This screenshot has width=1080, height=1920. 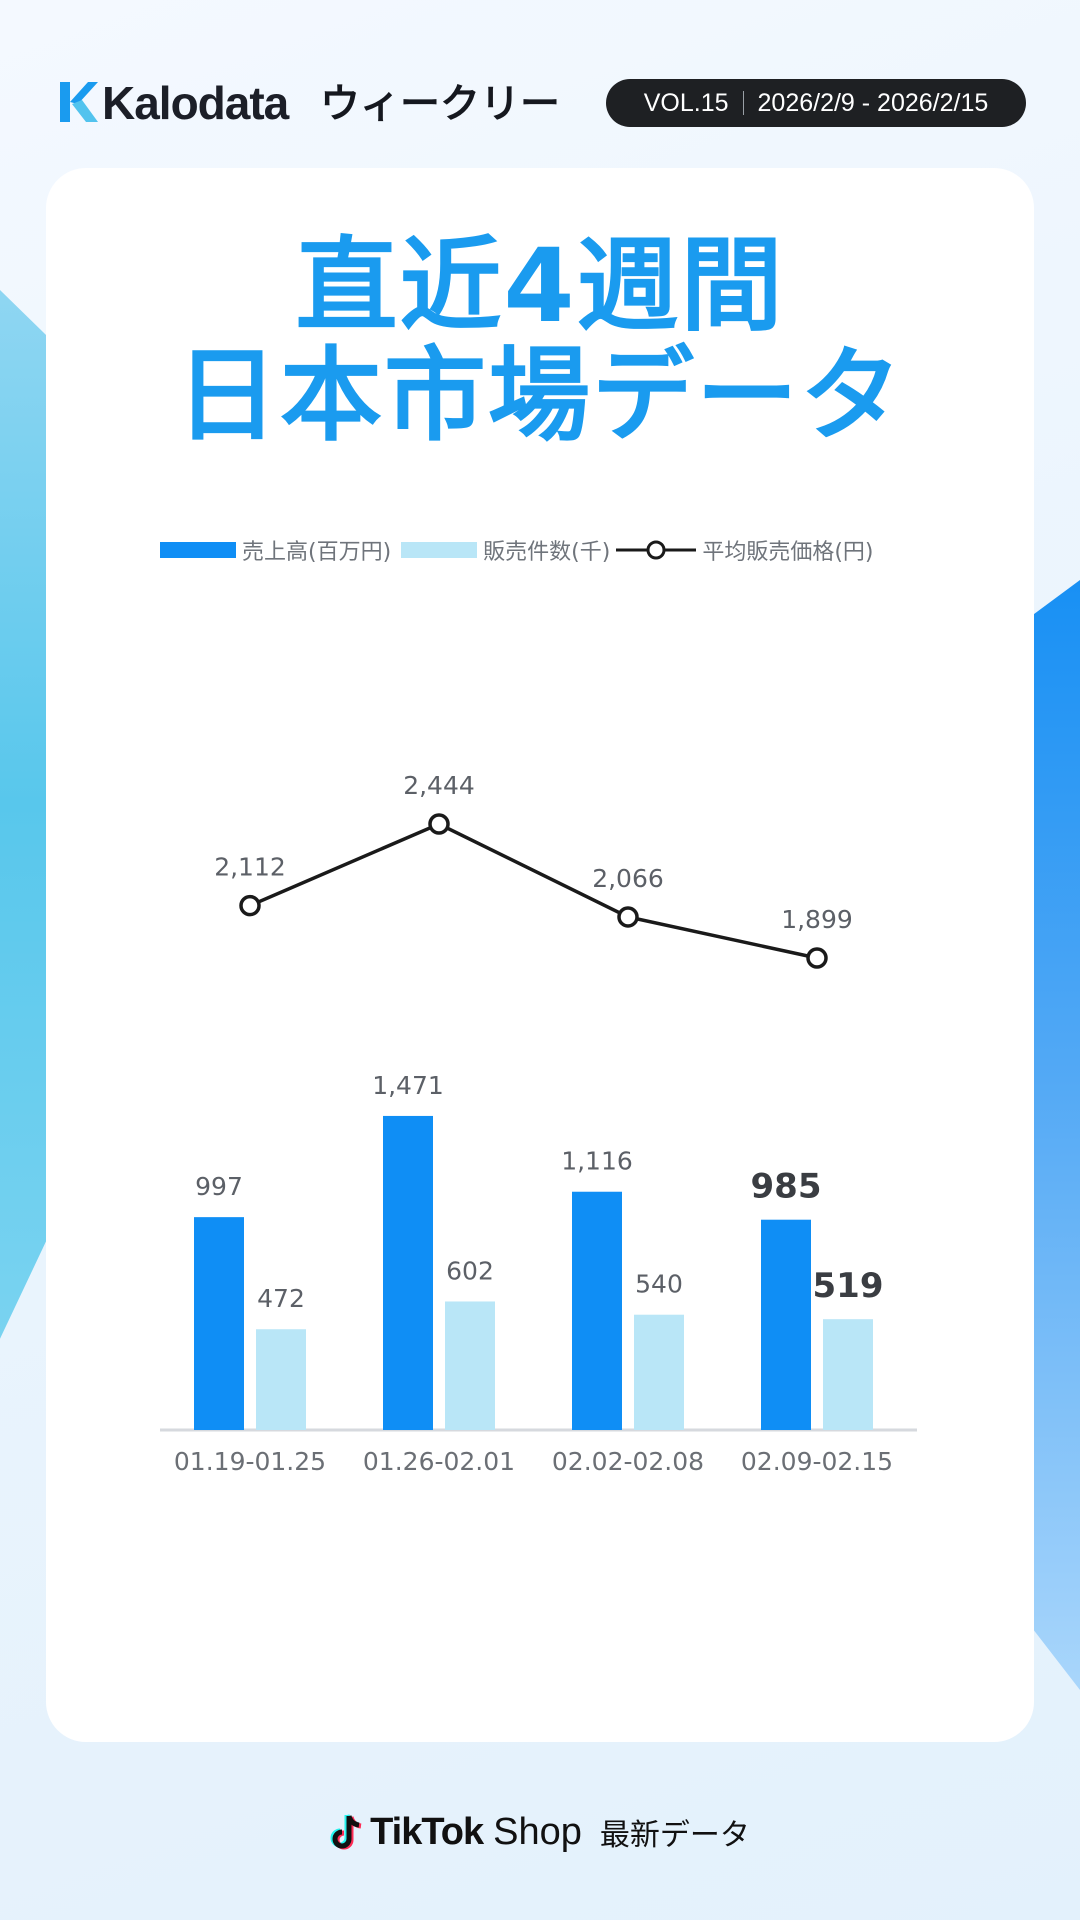 I want to click on price-data-label: 2,066, so click(x=628, y=878).